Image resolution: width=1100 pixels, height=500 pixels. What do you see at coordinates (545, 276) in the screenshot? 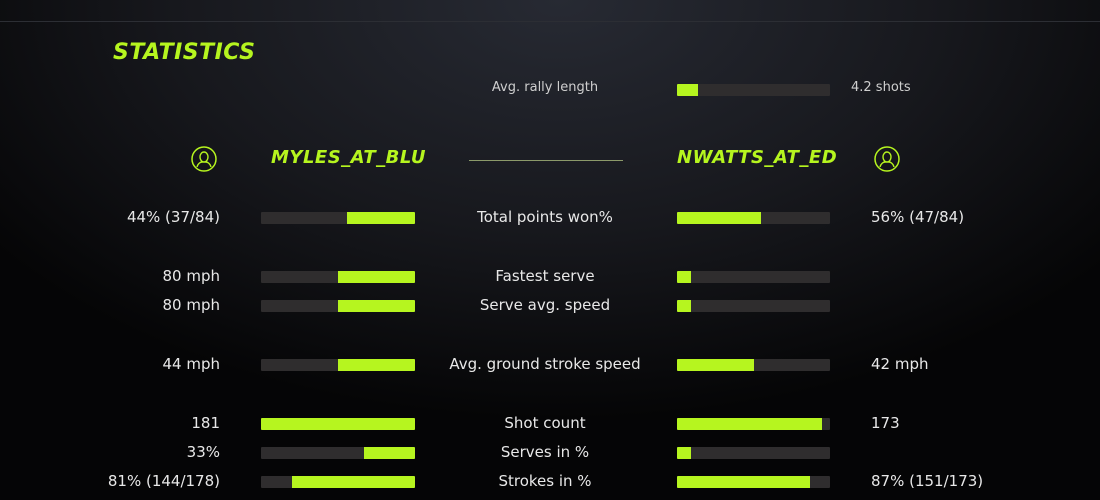
I see `stat-label: Fastest serve` at bounding box center [545, 276].